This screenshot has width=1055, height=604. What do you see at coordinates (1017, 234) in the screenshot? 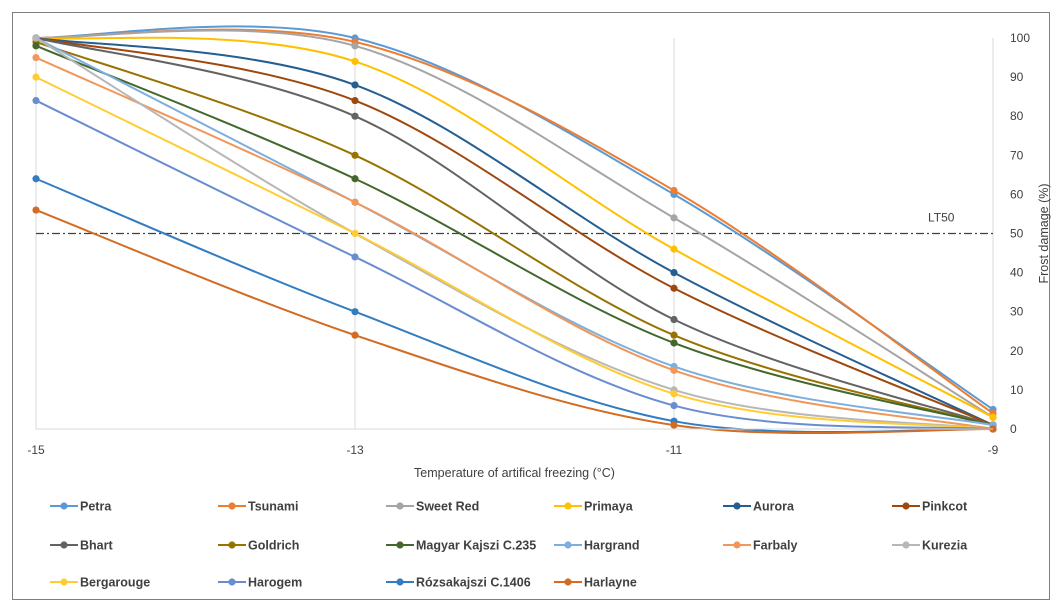
I see `y-tick-label: 50` at bounding box center [1017, 234].